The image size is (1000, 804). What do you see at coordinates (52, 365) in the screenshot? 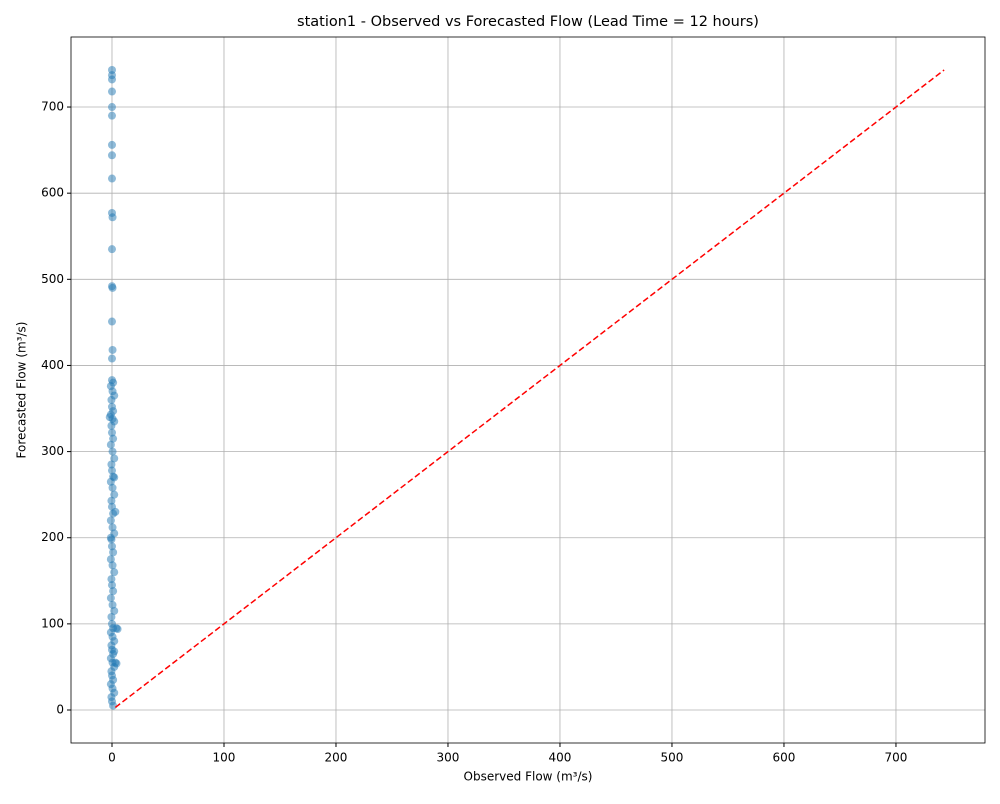
I see `y-tick-label: 400` at bounding box center [52, 365].